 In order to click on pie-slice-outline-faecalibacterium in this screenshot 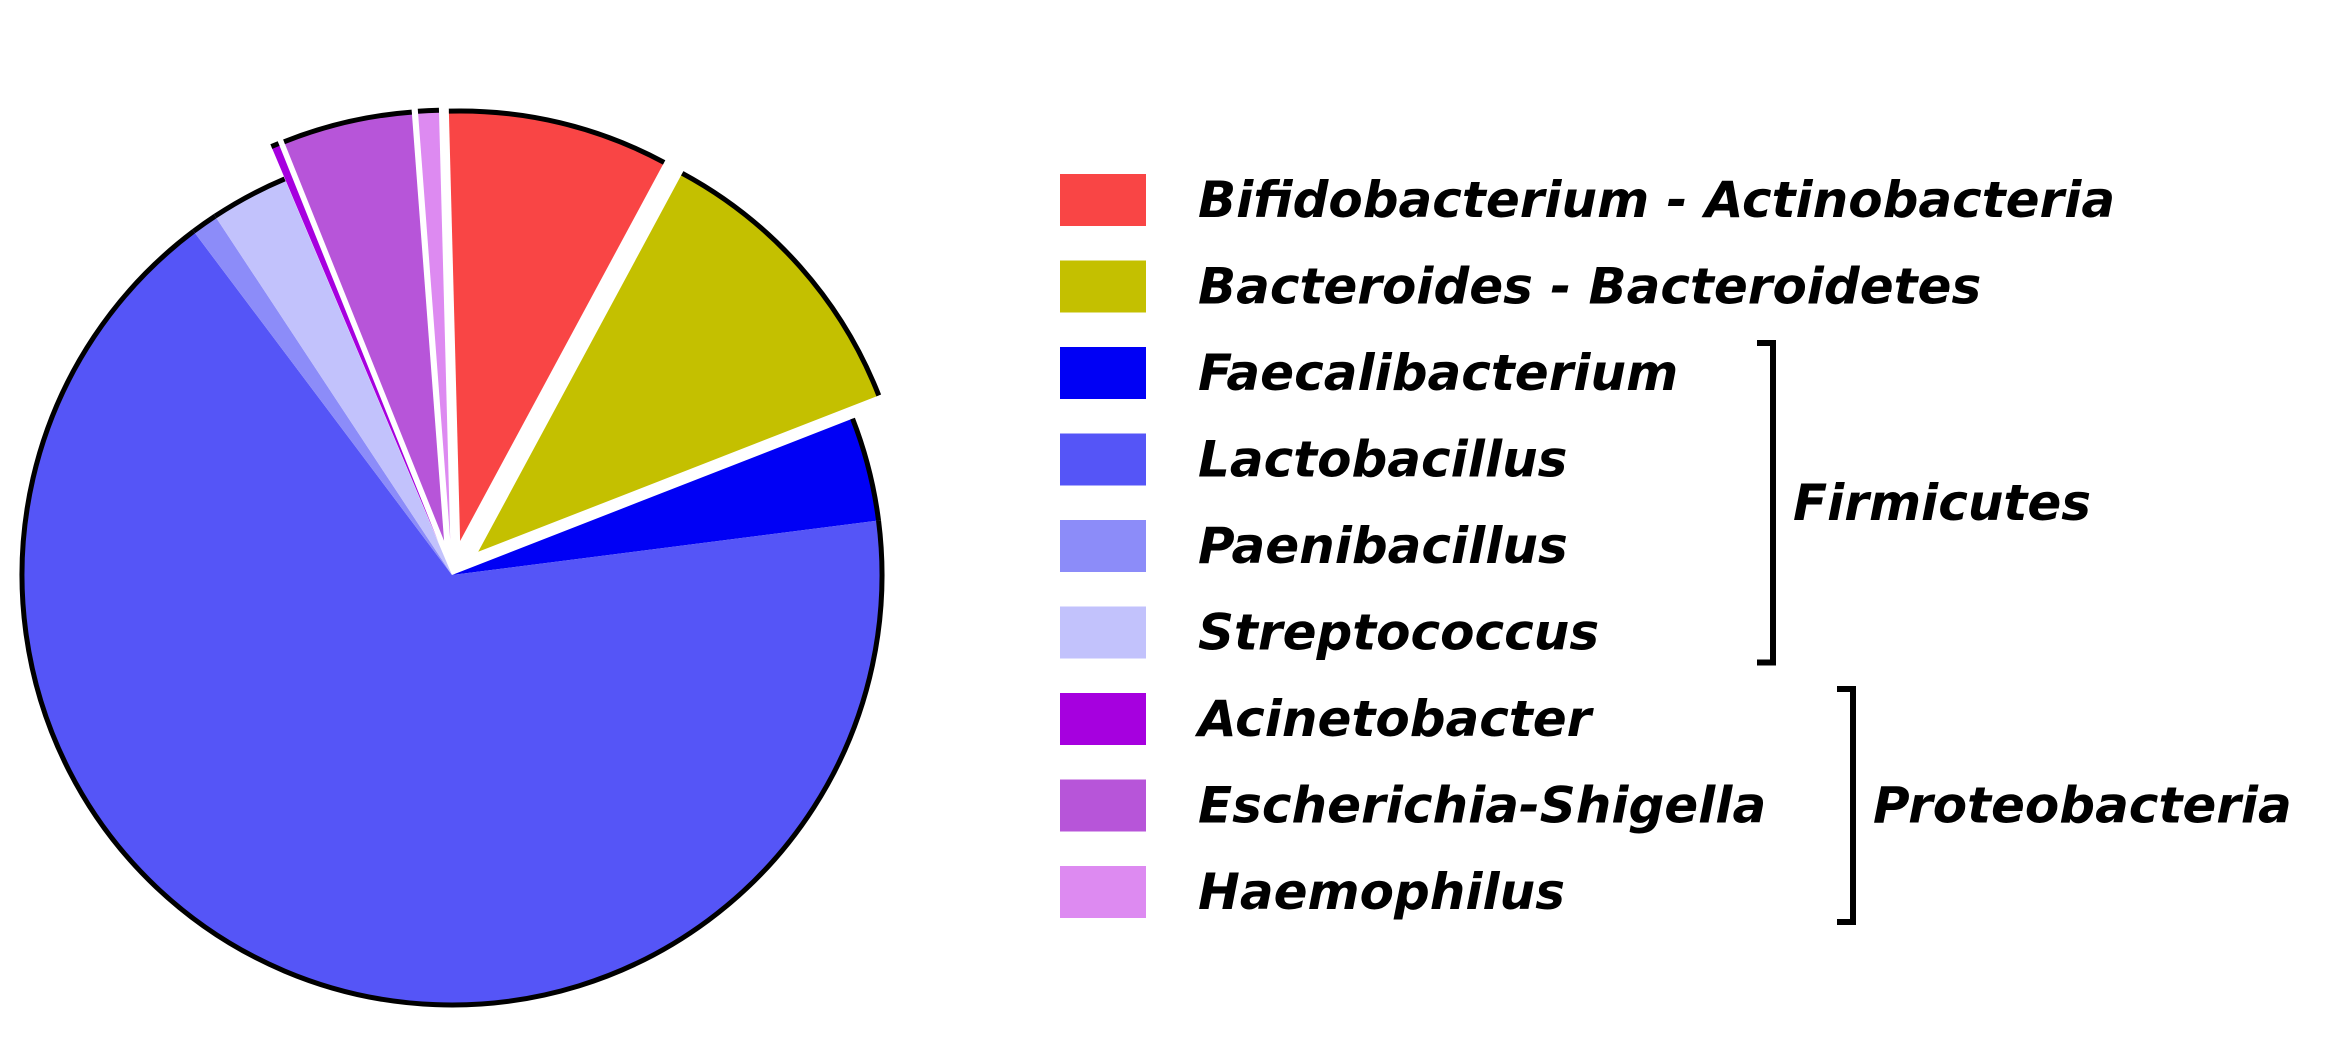, I will do `click(866, 469)`.